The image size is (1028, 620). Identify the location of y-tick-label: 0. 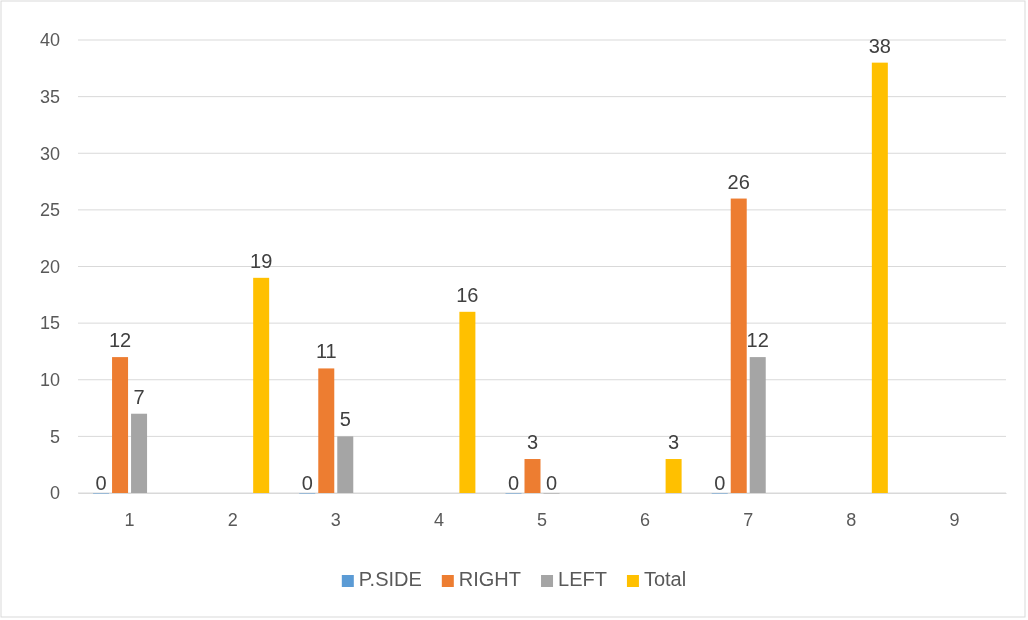
(54, 493).